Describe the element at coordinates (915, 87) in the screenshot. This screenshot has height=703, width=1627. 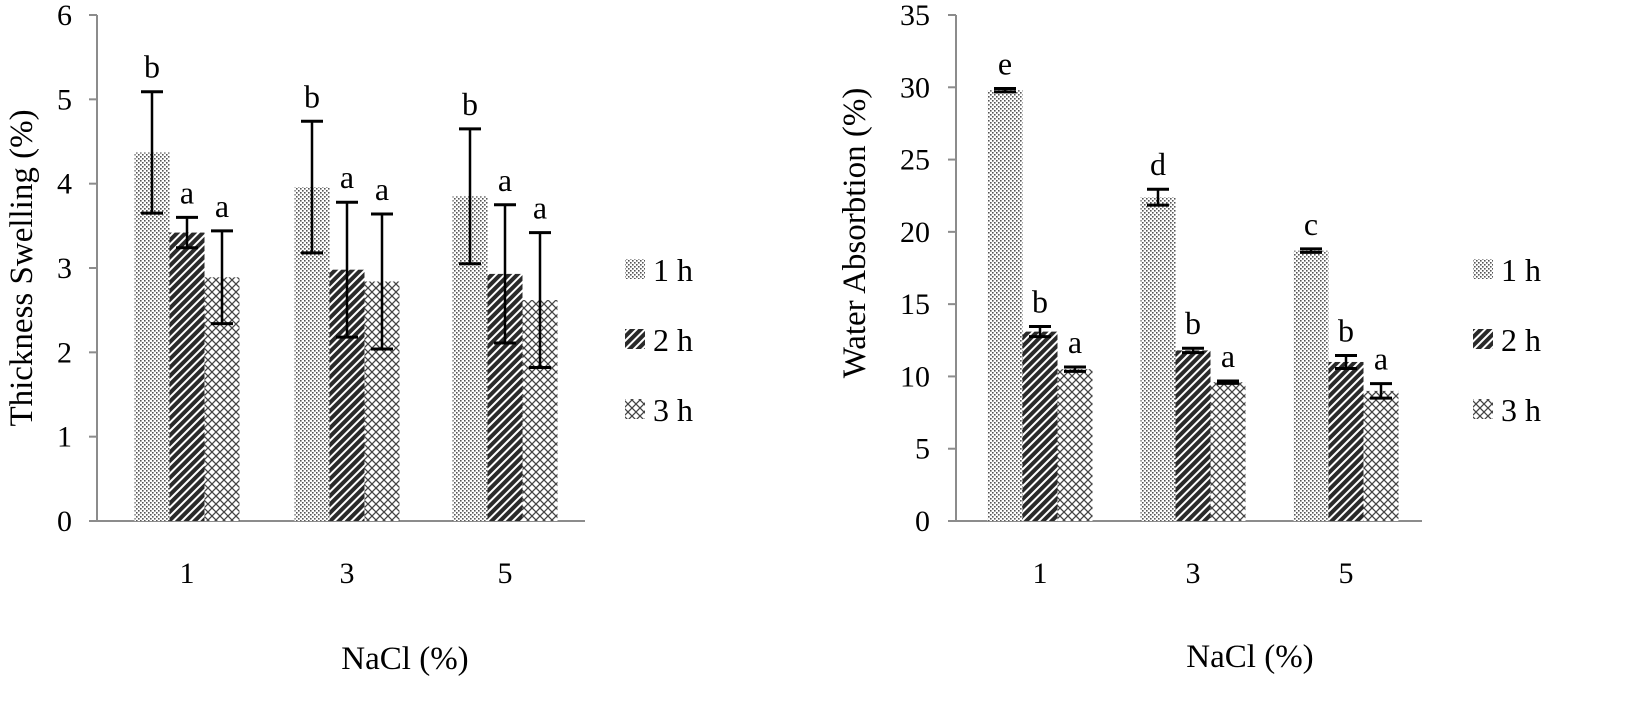
I see `y-tick-label: 30` at that location.